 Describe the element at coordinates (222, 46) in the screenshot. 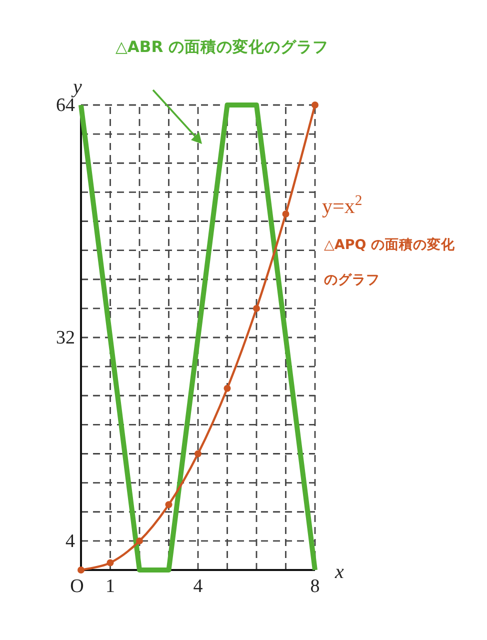

I see `text: △ABR の面積の変化のグラフ` at that location.